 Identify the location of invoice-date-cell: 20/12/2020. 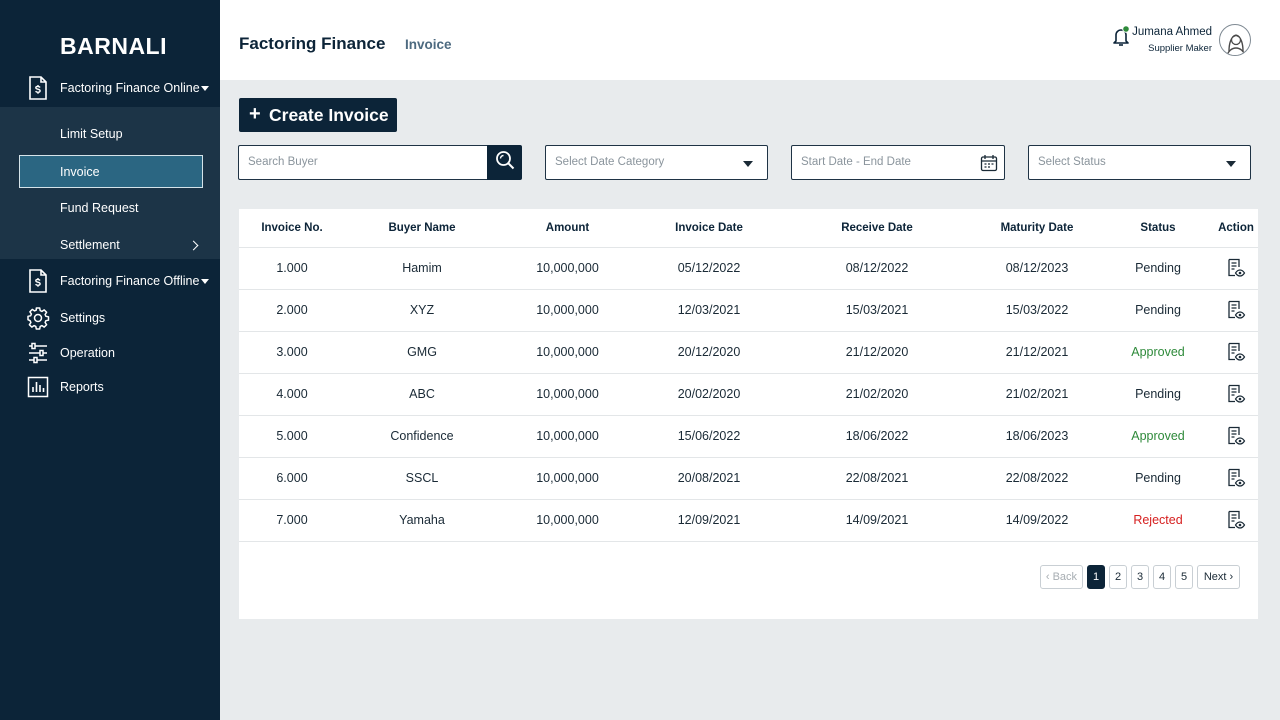
(709, 352).